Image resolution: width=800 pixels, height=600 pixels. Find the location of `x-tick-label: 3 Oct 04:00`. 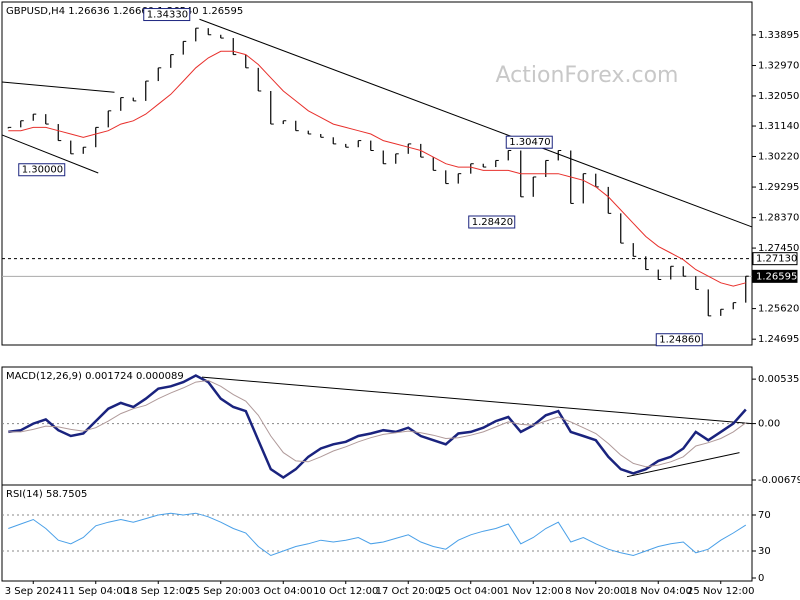

x-tick-label: 3 Oct 04:00 is located at coordinates (283, 591).